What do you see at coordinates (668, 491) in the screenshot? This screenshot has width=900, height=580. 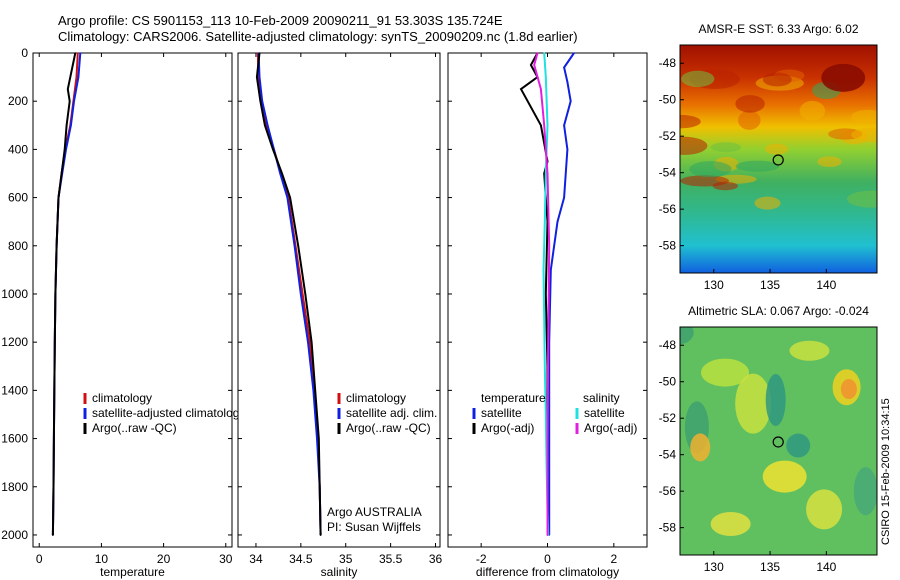 I see `y-tick-label: -56` at bounding box center [668, 491].